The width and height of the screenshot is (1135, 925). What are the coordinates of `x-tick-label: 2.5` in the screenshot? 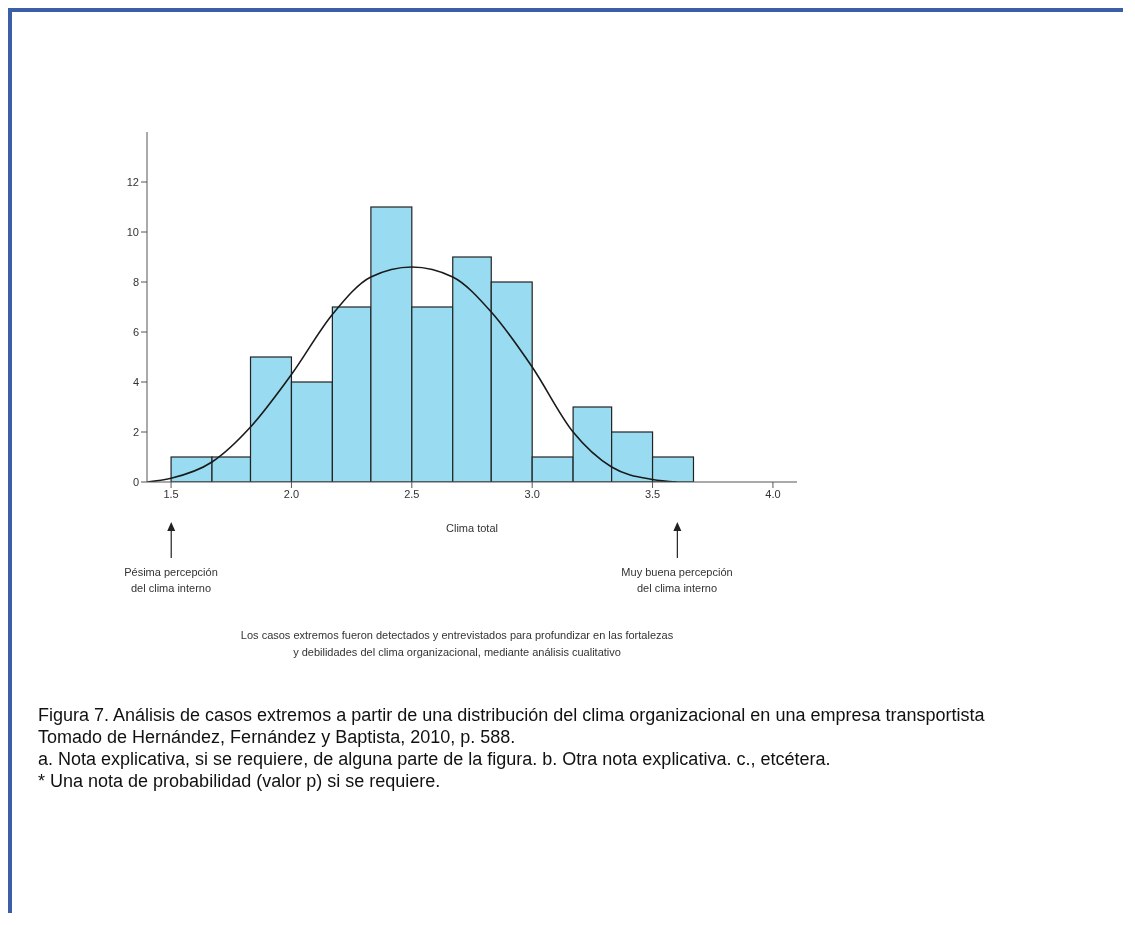 It's located at (412, 493).